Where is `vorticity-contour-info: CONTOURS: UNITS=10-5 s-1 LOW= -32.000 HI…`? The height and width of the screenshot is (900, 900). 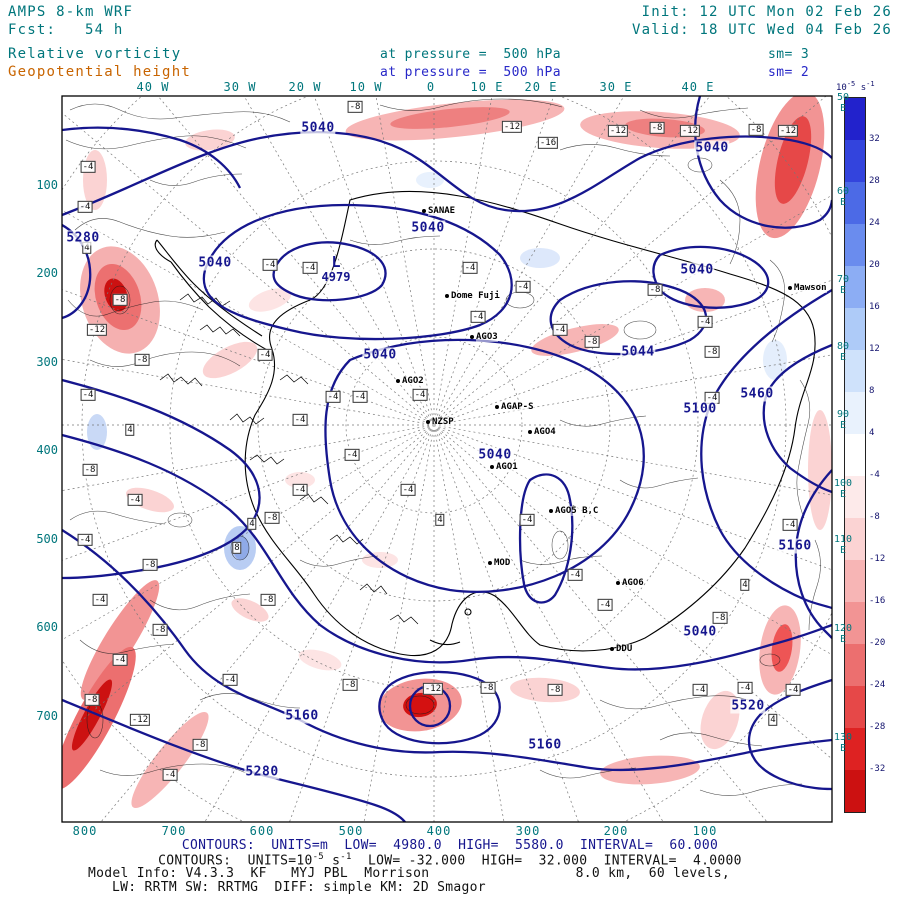 vorticity-contour-info: CONTOURS: UNITS=10-5 s-1 LOW= -32.000 HI… is located at coordinates (450, 860).